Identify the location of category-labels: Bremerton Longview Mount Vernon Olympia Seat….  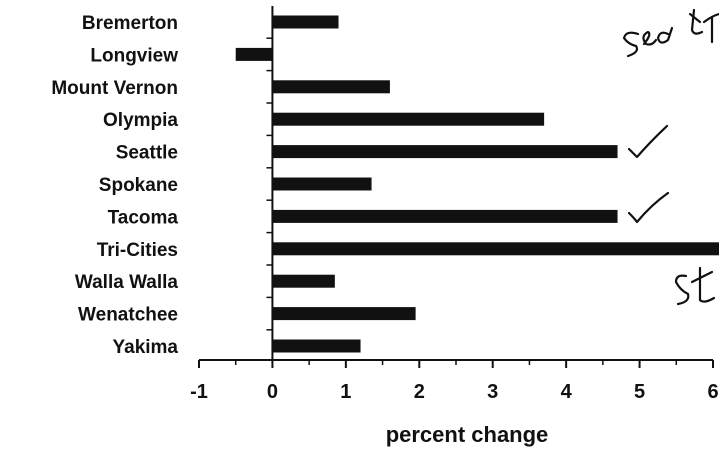
(114, 185).